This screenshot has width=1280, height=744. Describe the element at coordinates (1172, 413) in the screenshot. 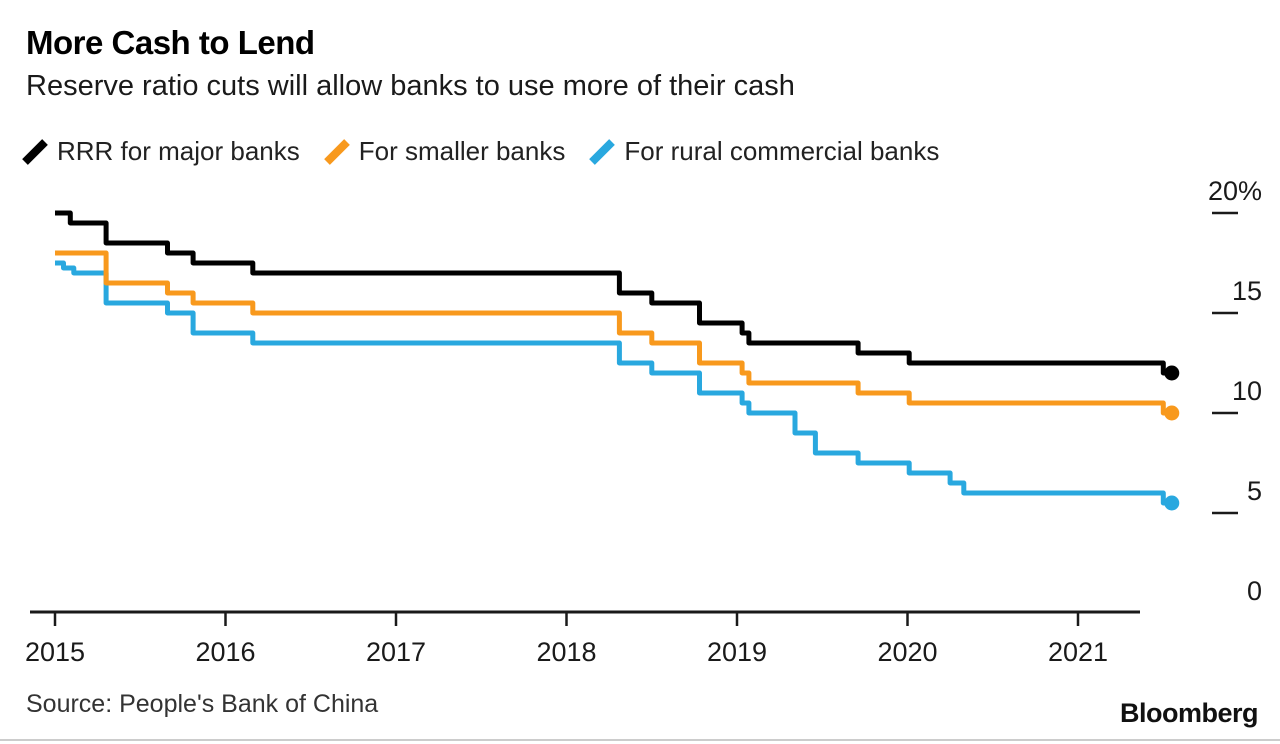

I see `series-end-dot-smaller-banks` at that location.